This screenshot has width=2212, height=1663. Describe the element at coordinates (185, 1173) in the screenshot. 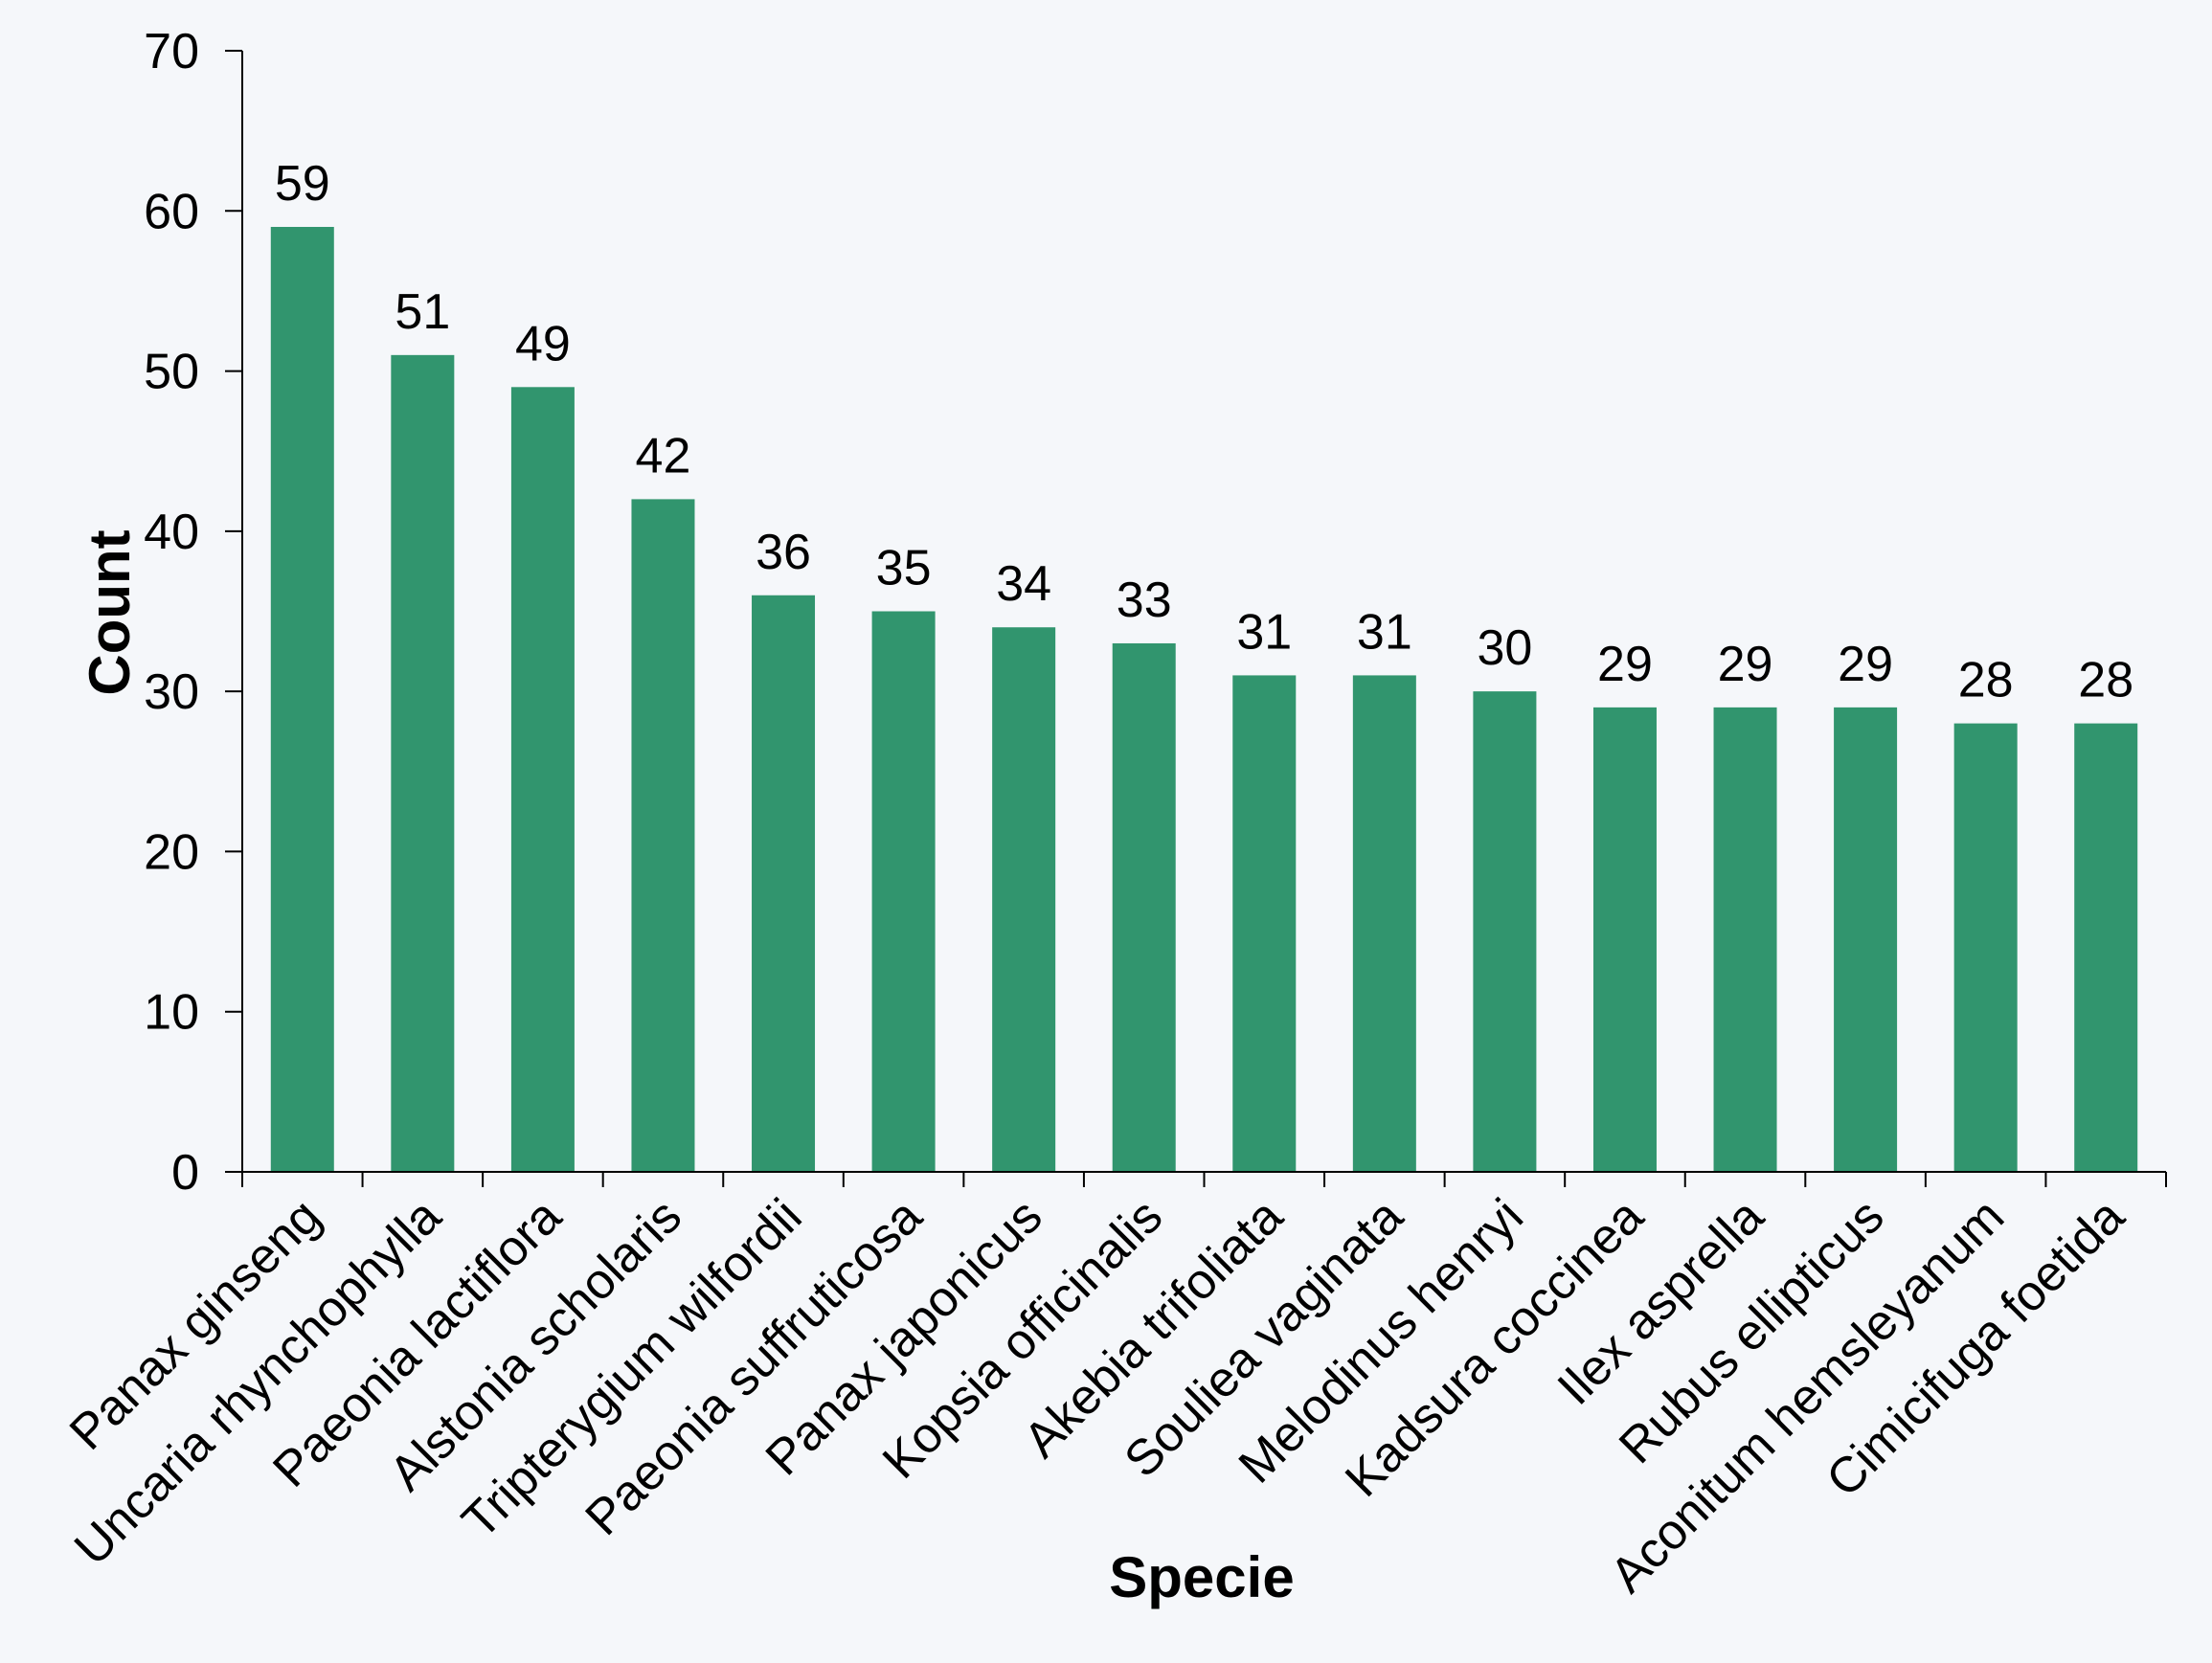

I see `y-tick-label: 0` at that location.